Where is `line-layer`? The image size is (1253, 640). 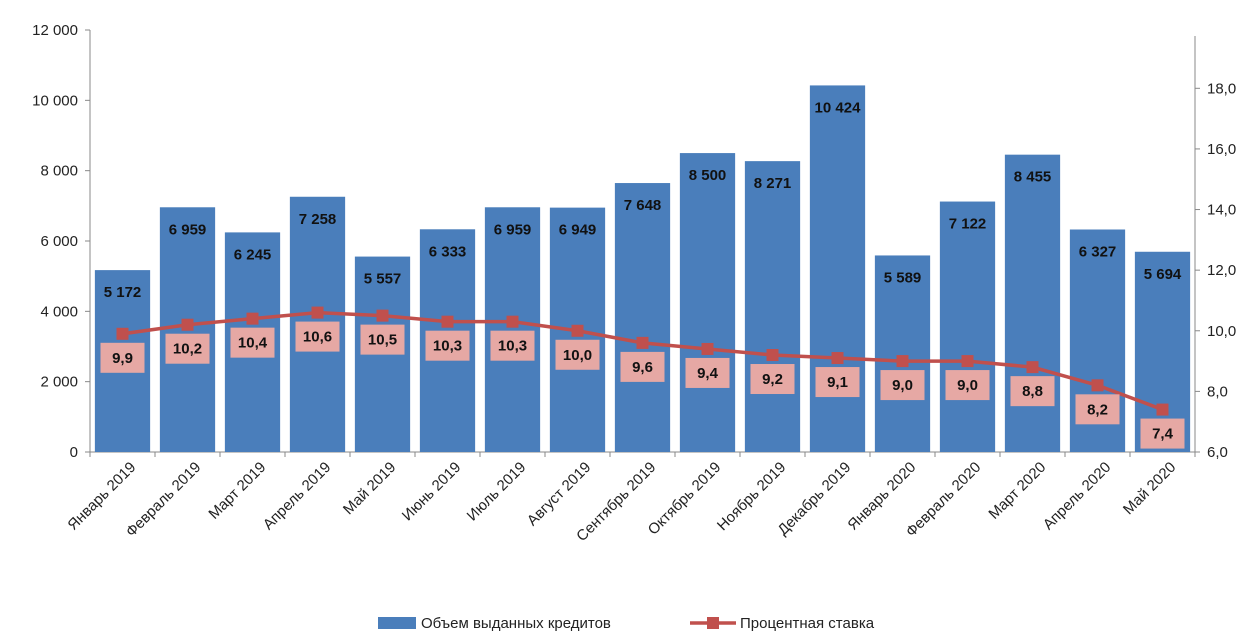 line-layer is located at coordinates (642, 361).